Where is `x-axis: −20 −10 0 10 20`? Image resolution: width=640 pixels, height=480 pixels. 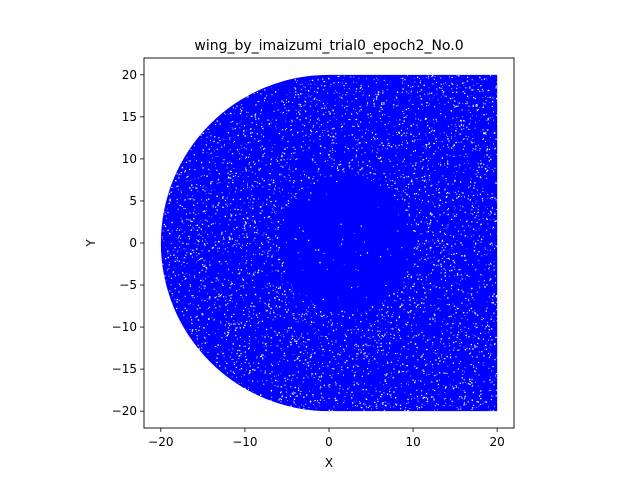 x-axis: −20 −10 0 10 20 is located at coordinates (326, 438).